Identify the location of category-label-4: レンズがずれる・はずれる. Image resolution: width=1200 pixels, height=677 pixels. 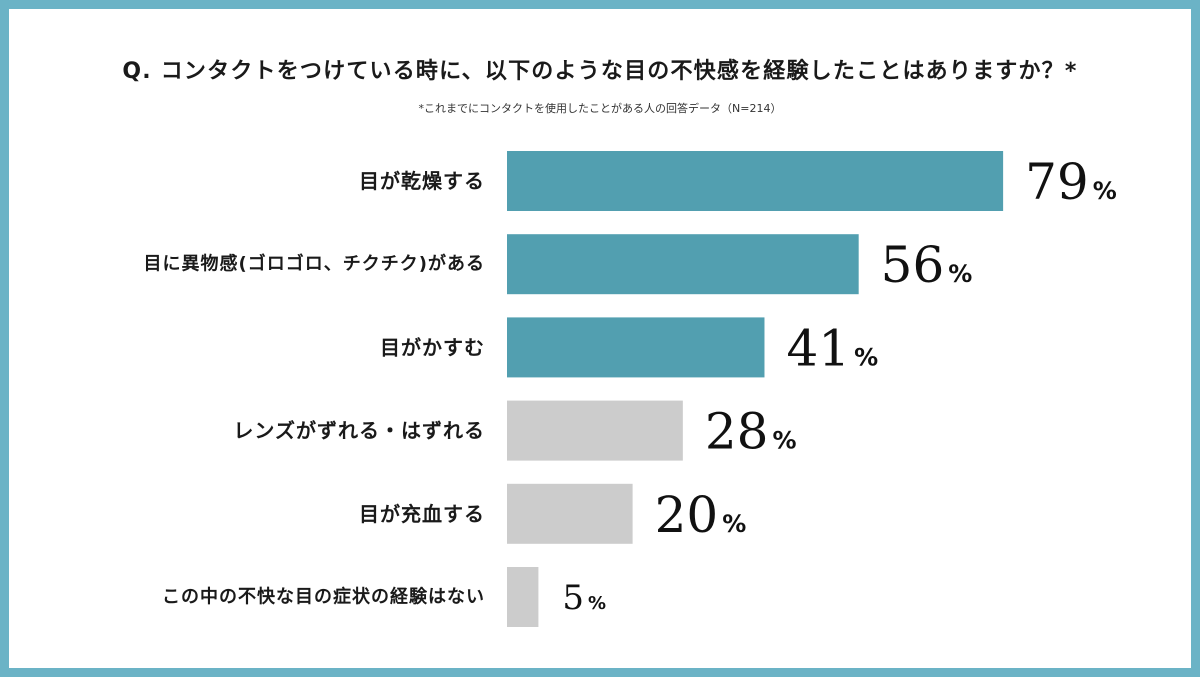
(359, 431).